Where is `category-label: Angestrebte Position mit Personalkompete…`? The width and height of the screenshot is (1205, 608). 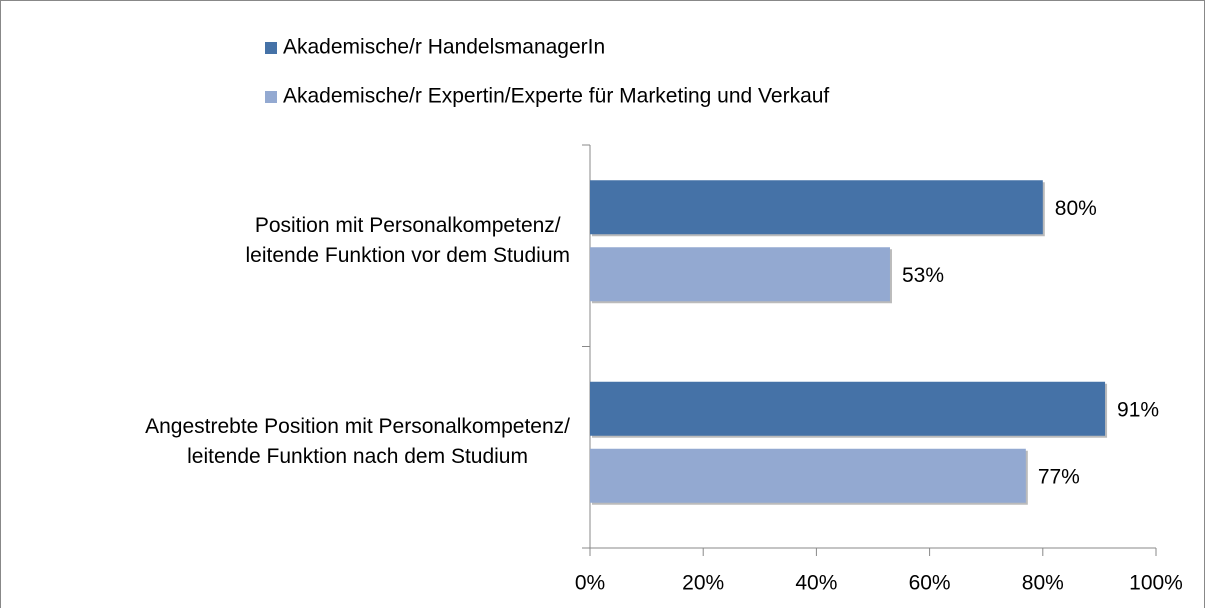
category-label: Angestrebte Position mit Personalkompete… is located at coordinates (357, 442).